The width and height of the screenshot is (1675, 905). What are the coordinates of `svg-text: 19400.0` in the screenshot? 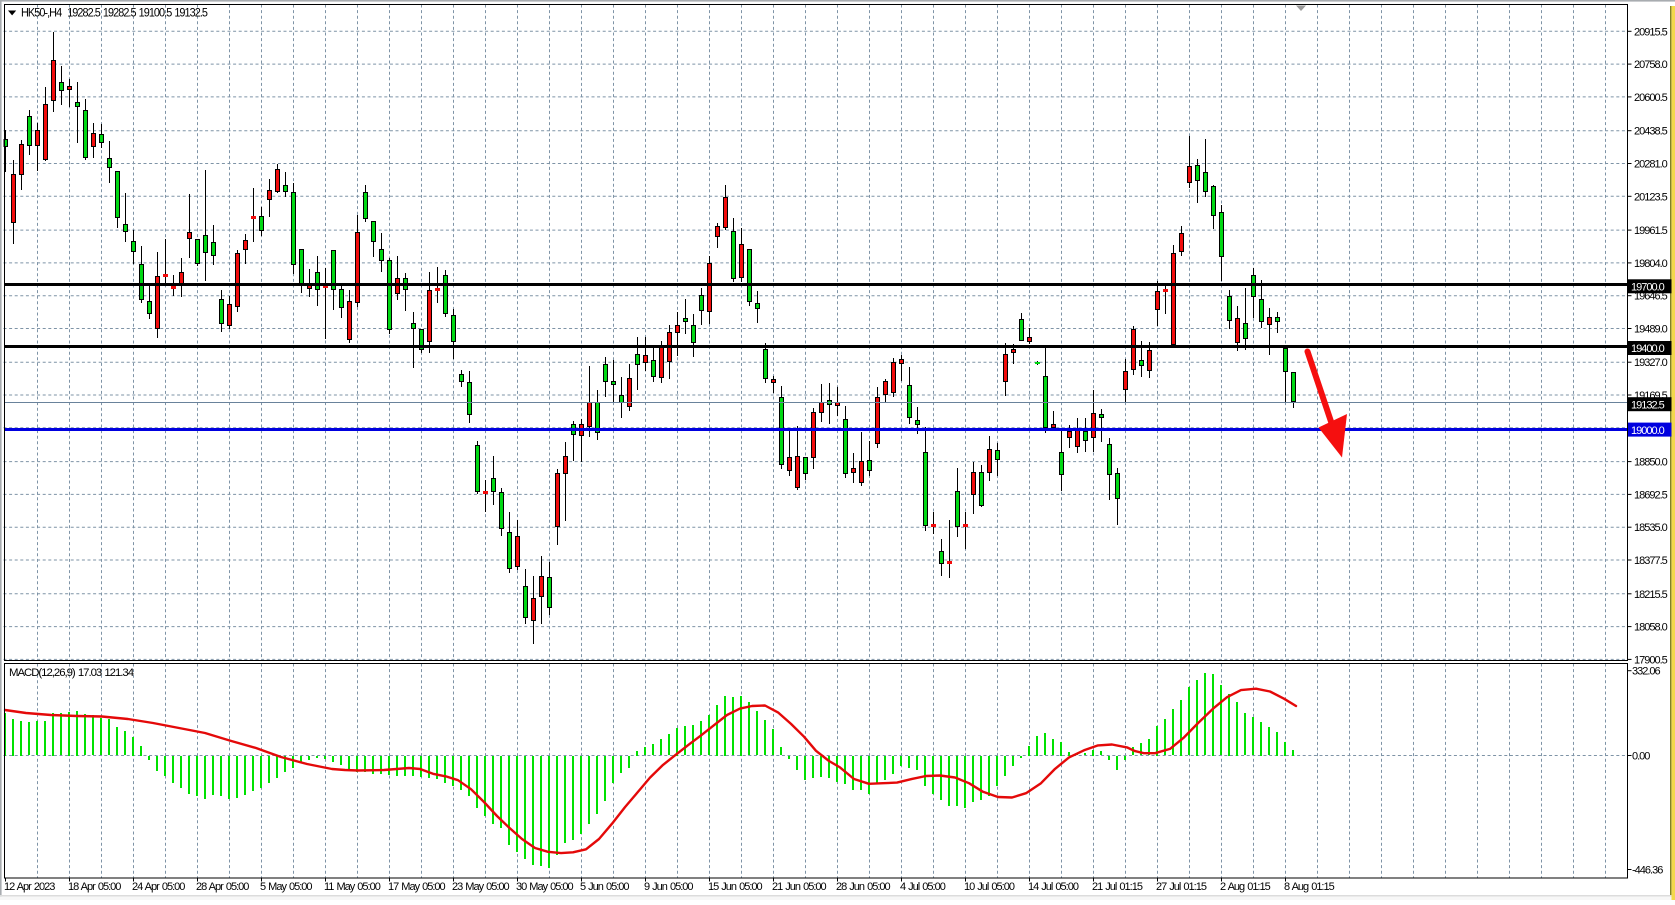 It's located at (1648, 349).